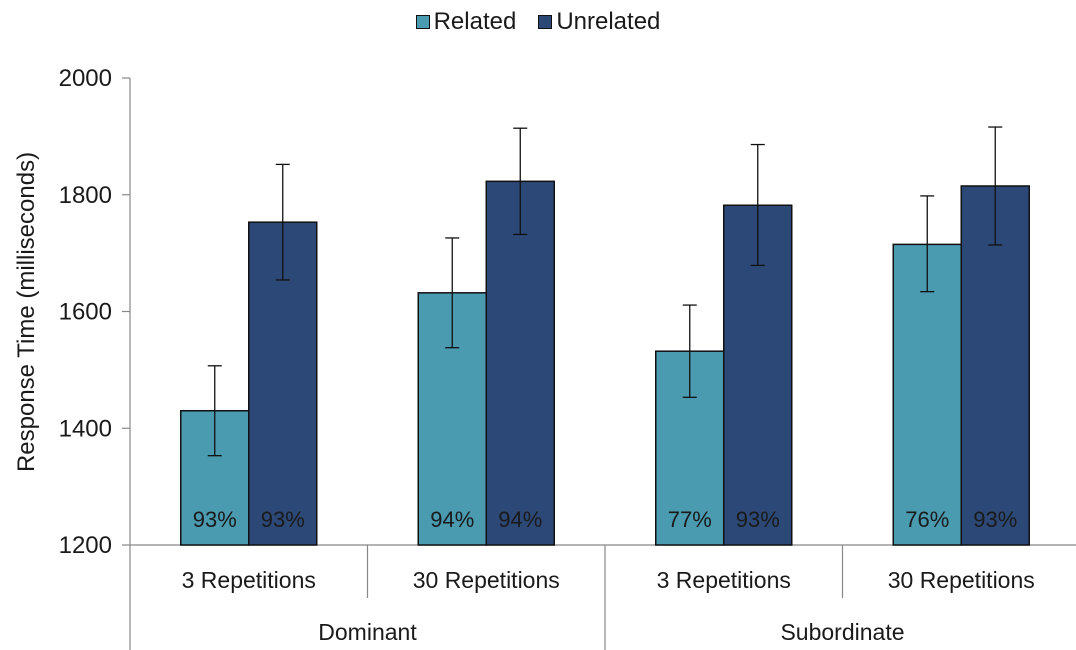 Image resolution: width=1076 pixels, height=650 pixels. I want to click on group-label: Dominant, so click(367, 632).